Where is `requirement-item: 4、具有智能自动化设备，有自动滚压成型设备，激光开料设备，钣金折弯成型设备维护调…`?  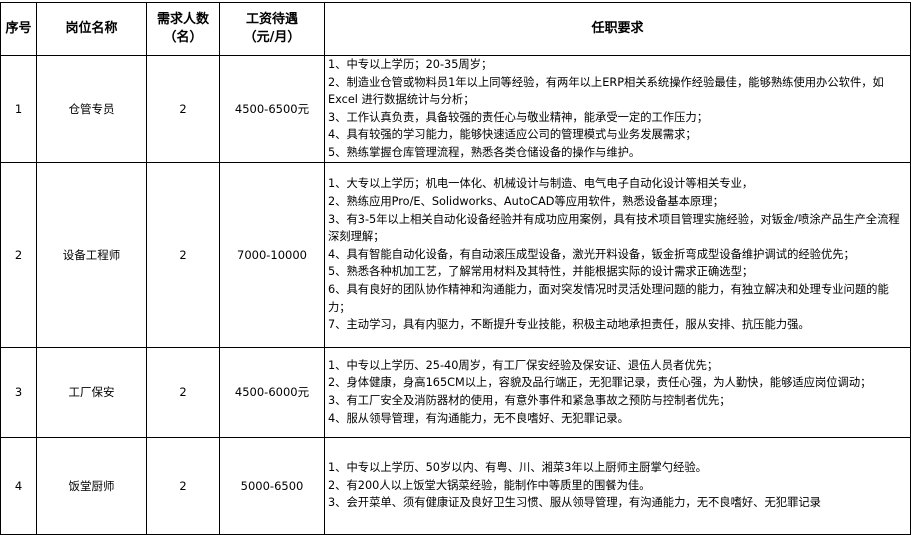
requirement-item: 4、具有智能自动化设备，有自动滚压成型设备，激光开料设备，钣金折弯成型设备维护调… is located at coordinates (591, 254).